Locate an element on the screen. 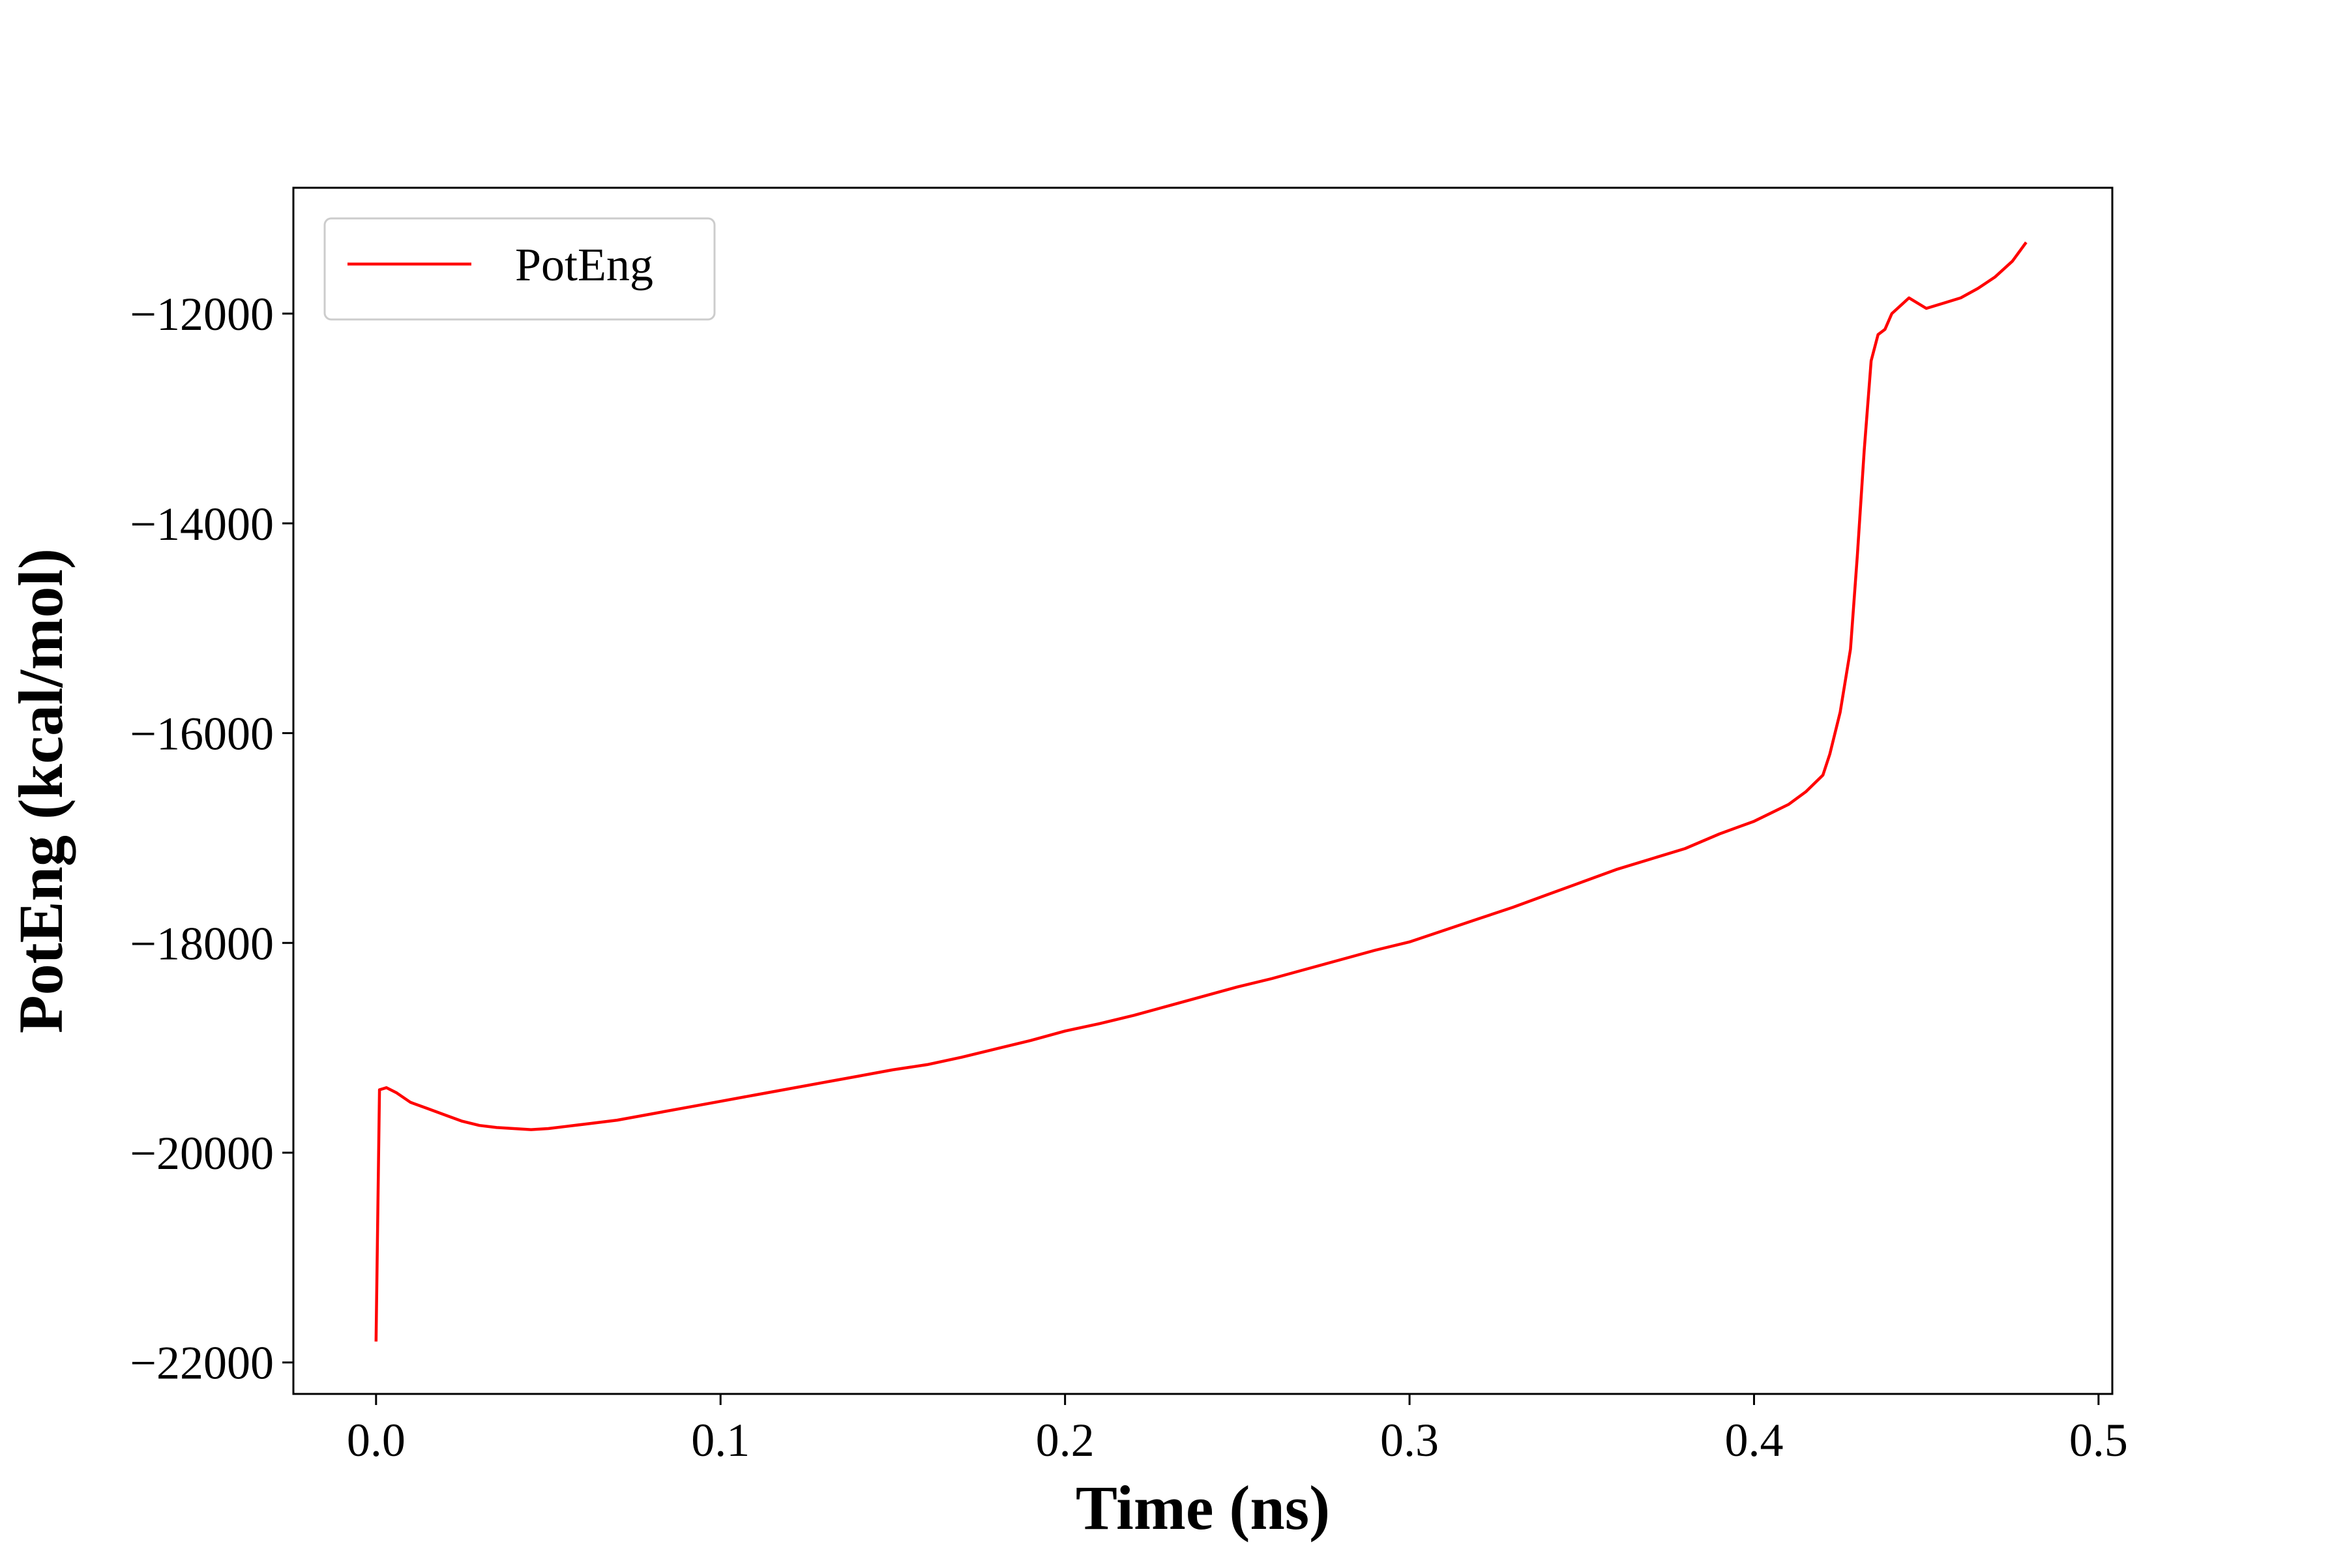 This screenshot has height=1568, width=2347. y-tick-label: −22000 is located at coordinates (202, 1363).